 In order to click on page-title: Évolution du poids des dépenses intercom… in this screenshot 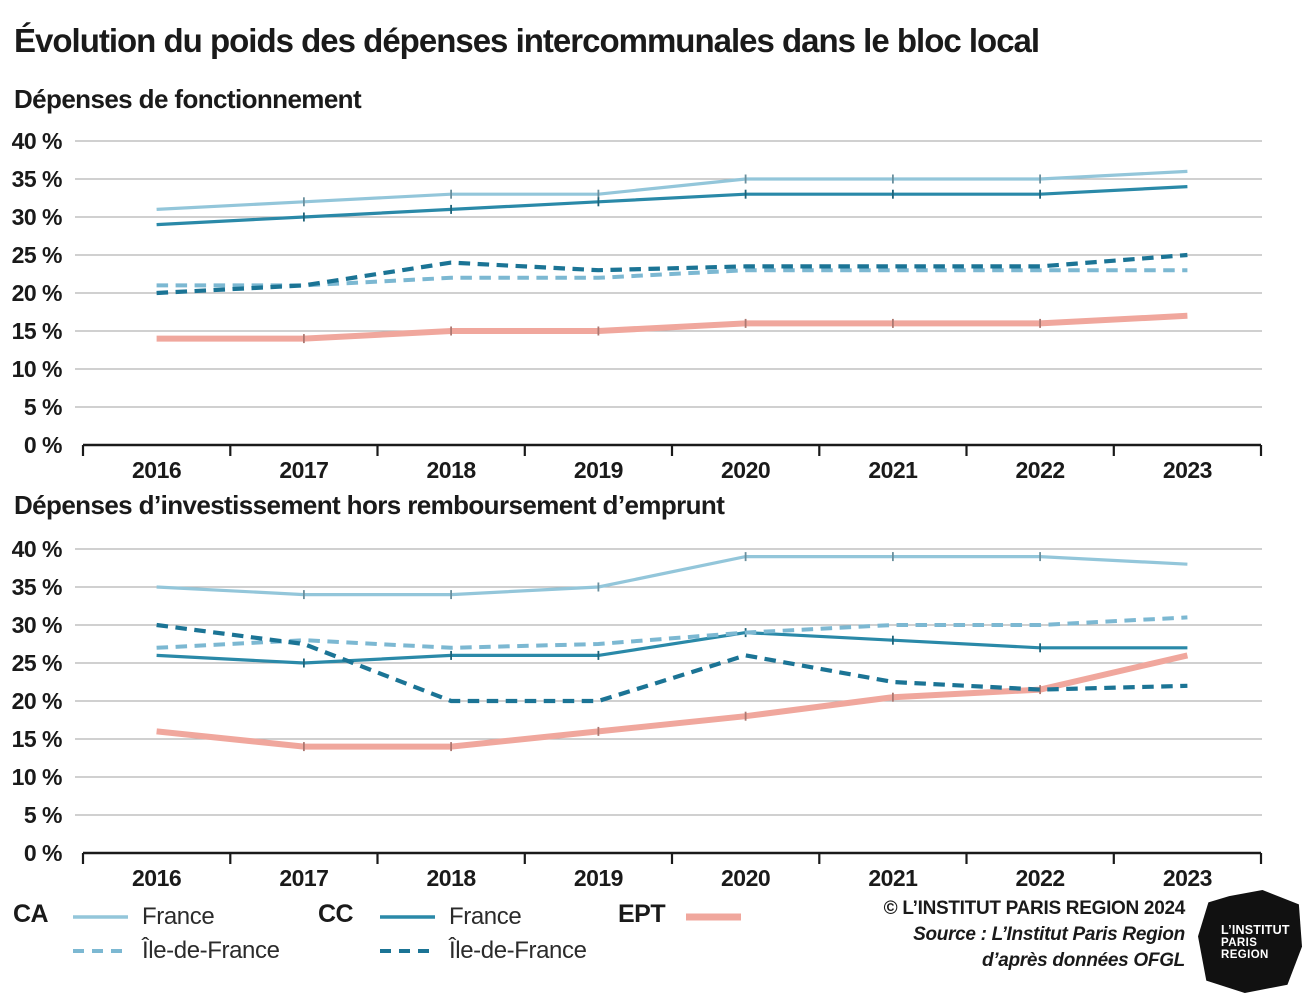, I will do `click(527, 40)`.